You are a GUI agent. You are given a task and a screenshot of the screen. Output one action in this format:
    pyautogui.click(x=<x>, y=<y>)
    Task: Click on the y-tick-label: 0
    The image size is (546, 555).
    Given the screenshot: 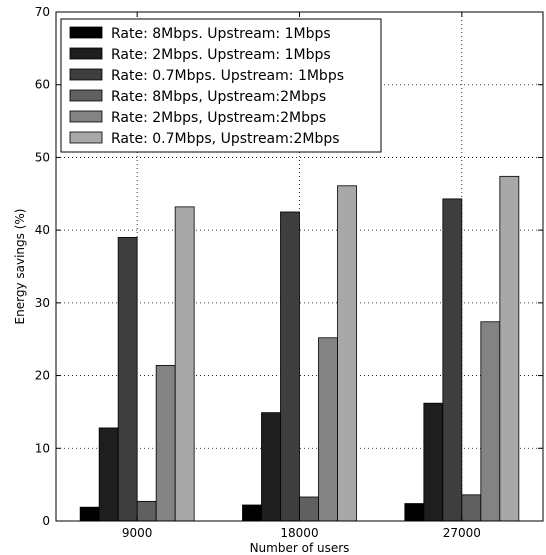 What is the action you would take?
    pyautogui.click(x=46, y=521)
    